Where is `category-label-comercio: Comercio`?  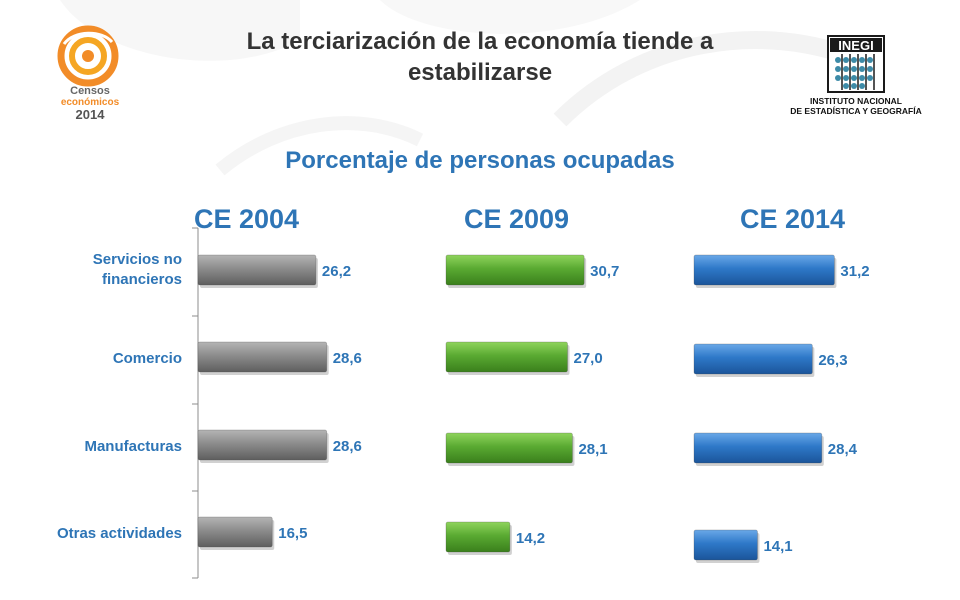
category-label-comercio: Comercio is located at coordinates (147, 358).